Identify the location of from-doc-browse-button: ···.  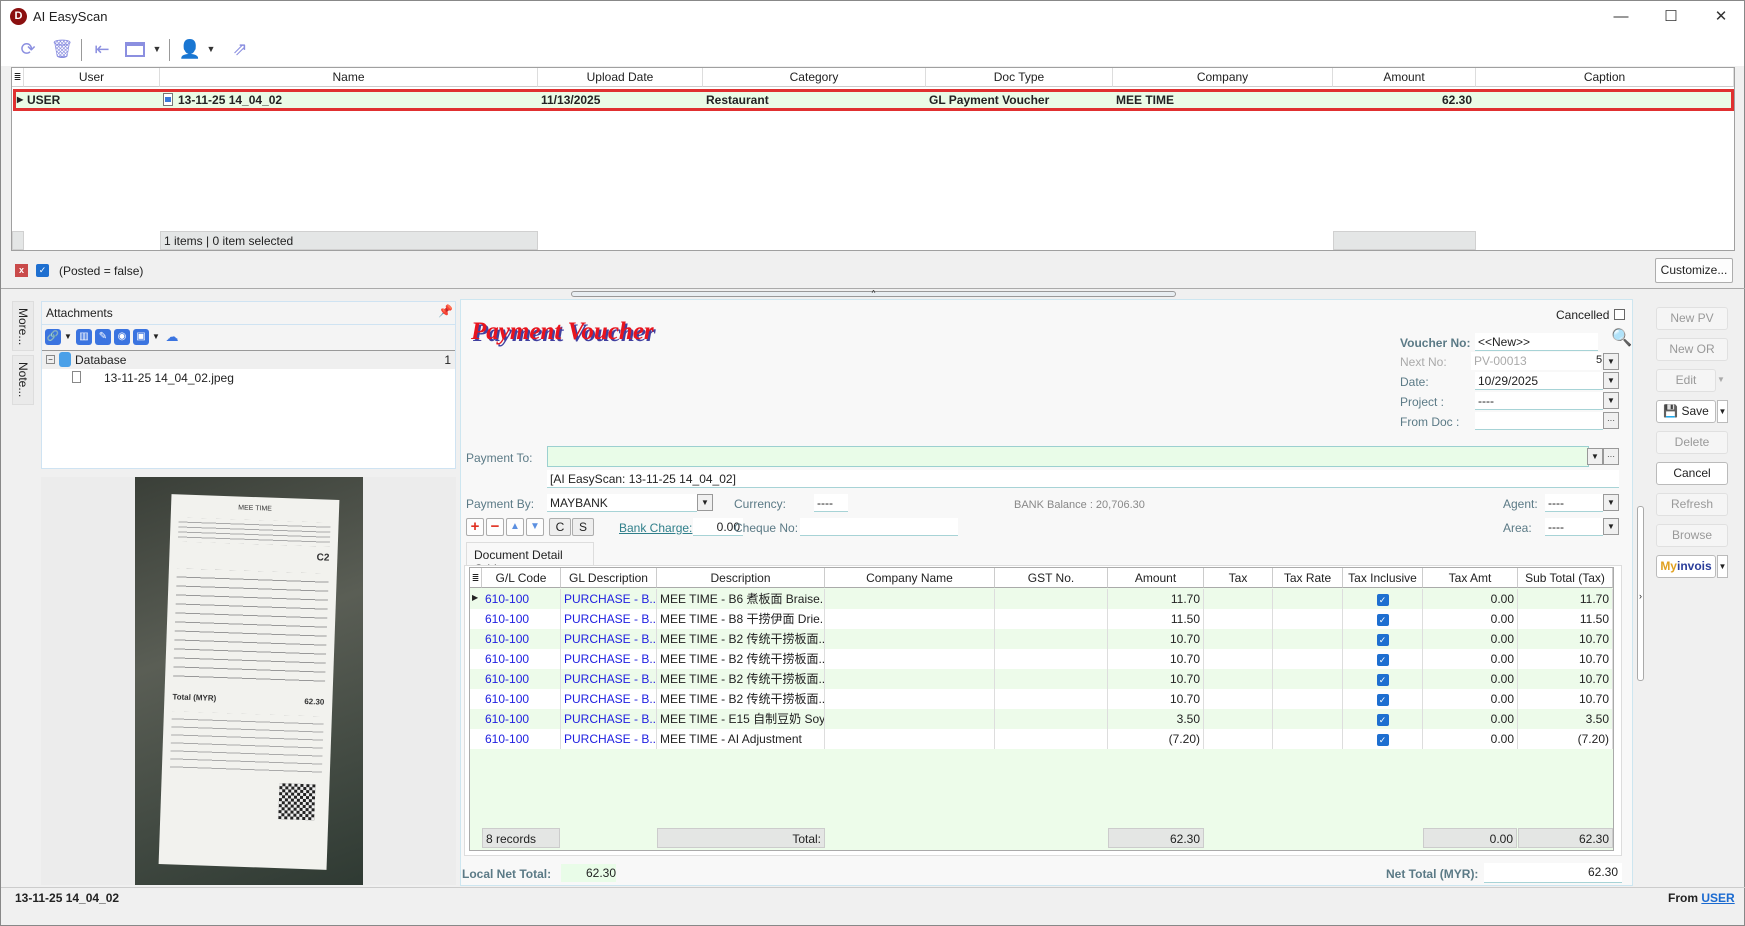
(1611, 420).